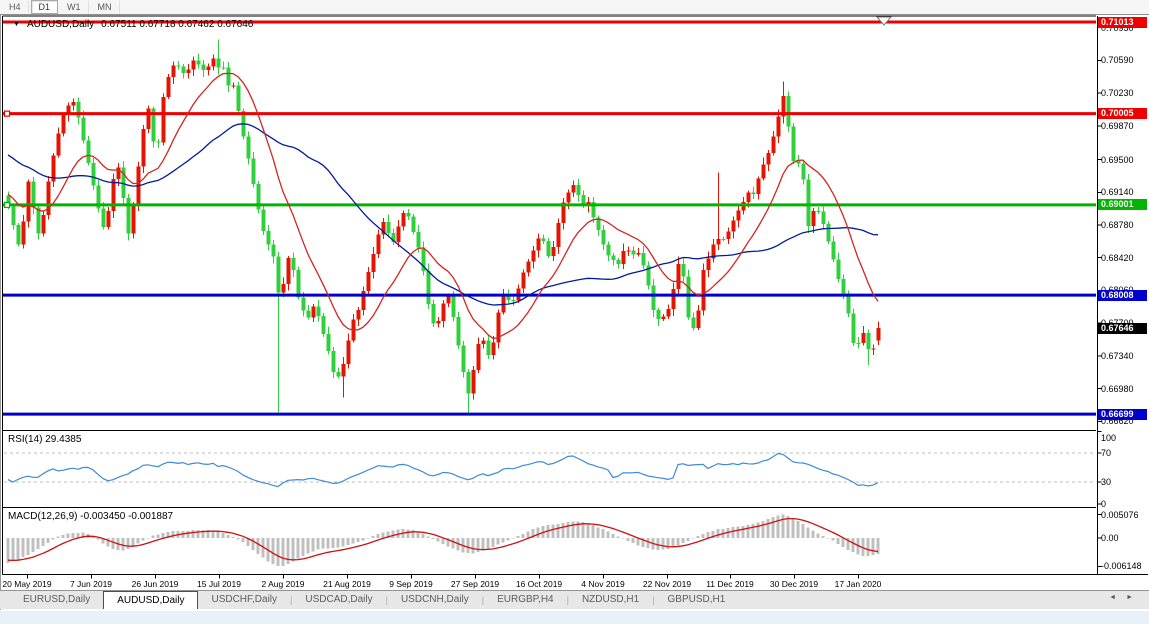  I want to click on rsi-line, so click(443, 470).